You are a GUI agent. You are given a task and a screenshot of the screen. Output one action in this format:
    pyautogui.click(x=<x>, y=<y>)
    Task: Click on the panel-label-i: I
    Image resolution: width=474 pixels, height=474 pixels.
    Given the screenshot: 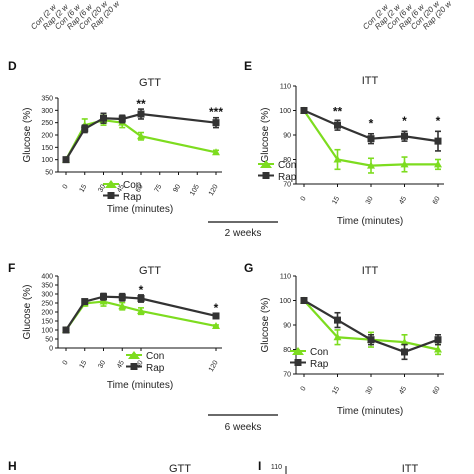 What is the action you would take?
    pyautogui.click(x=259, y=466)
    